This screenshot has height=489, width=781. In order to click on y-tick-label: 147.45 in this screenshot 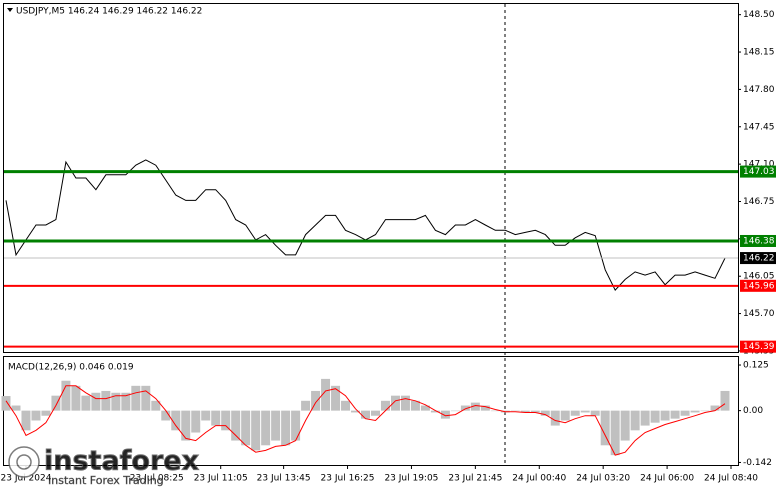, I will do `click(759, 127)`.